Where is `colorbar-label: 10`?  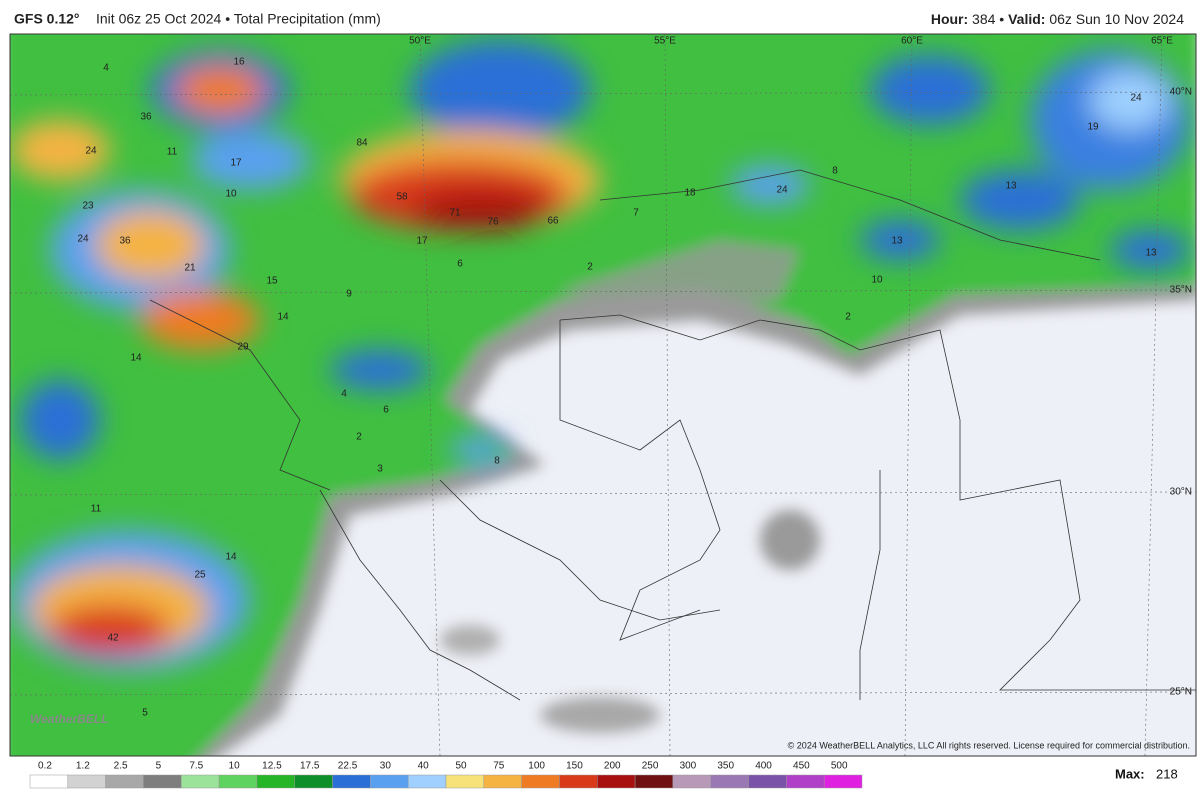 colorbar-label: 10 is located at coordinates (235, 766).